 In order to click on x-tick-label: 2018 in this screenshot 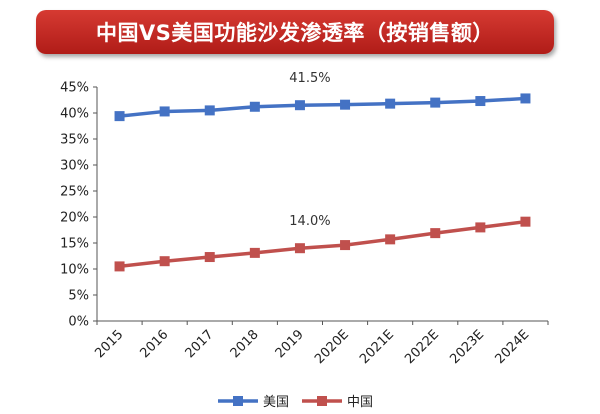, I will do `click(245, 344)`.